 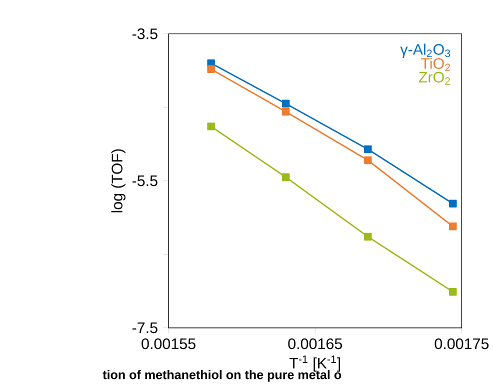 I want to click on x-tick-label: 0.00175, so click(x=461, y=344).